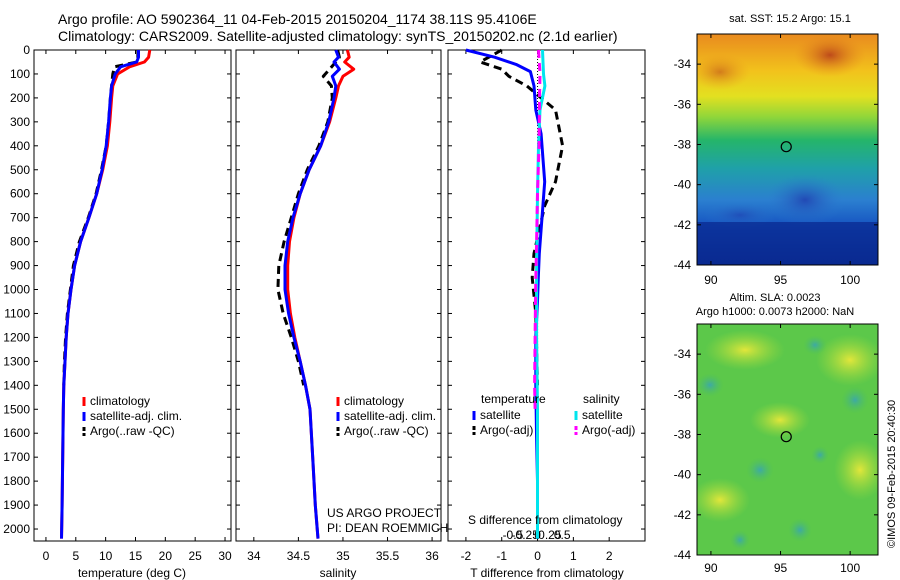 The height and width of the screenshot is (580, 900). I want to click on annotation-project: US ARGO PROJECT, so click(384, 513).